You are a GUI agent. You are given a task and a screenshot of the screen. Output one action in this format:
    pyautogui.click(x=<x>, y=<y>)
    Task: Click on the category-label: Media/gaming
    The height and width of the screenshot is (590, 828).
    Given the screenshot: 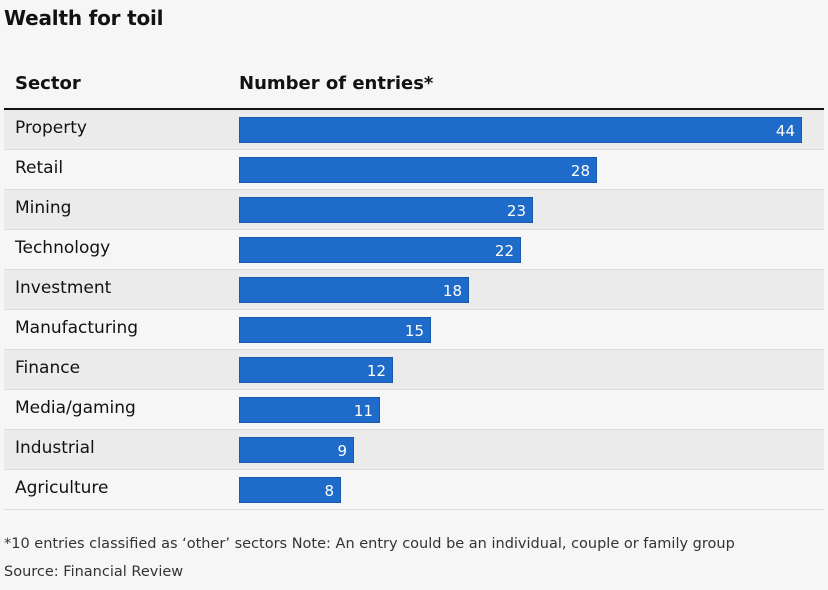 What is the action you would take?
    pyautogui.click(x=75, y=408)
    